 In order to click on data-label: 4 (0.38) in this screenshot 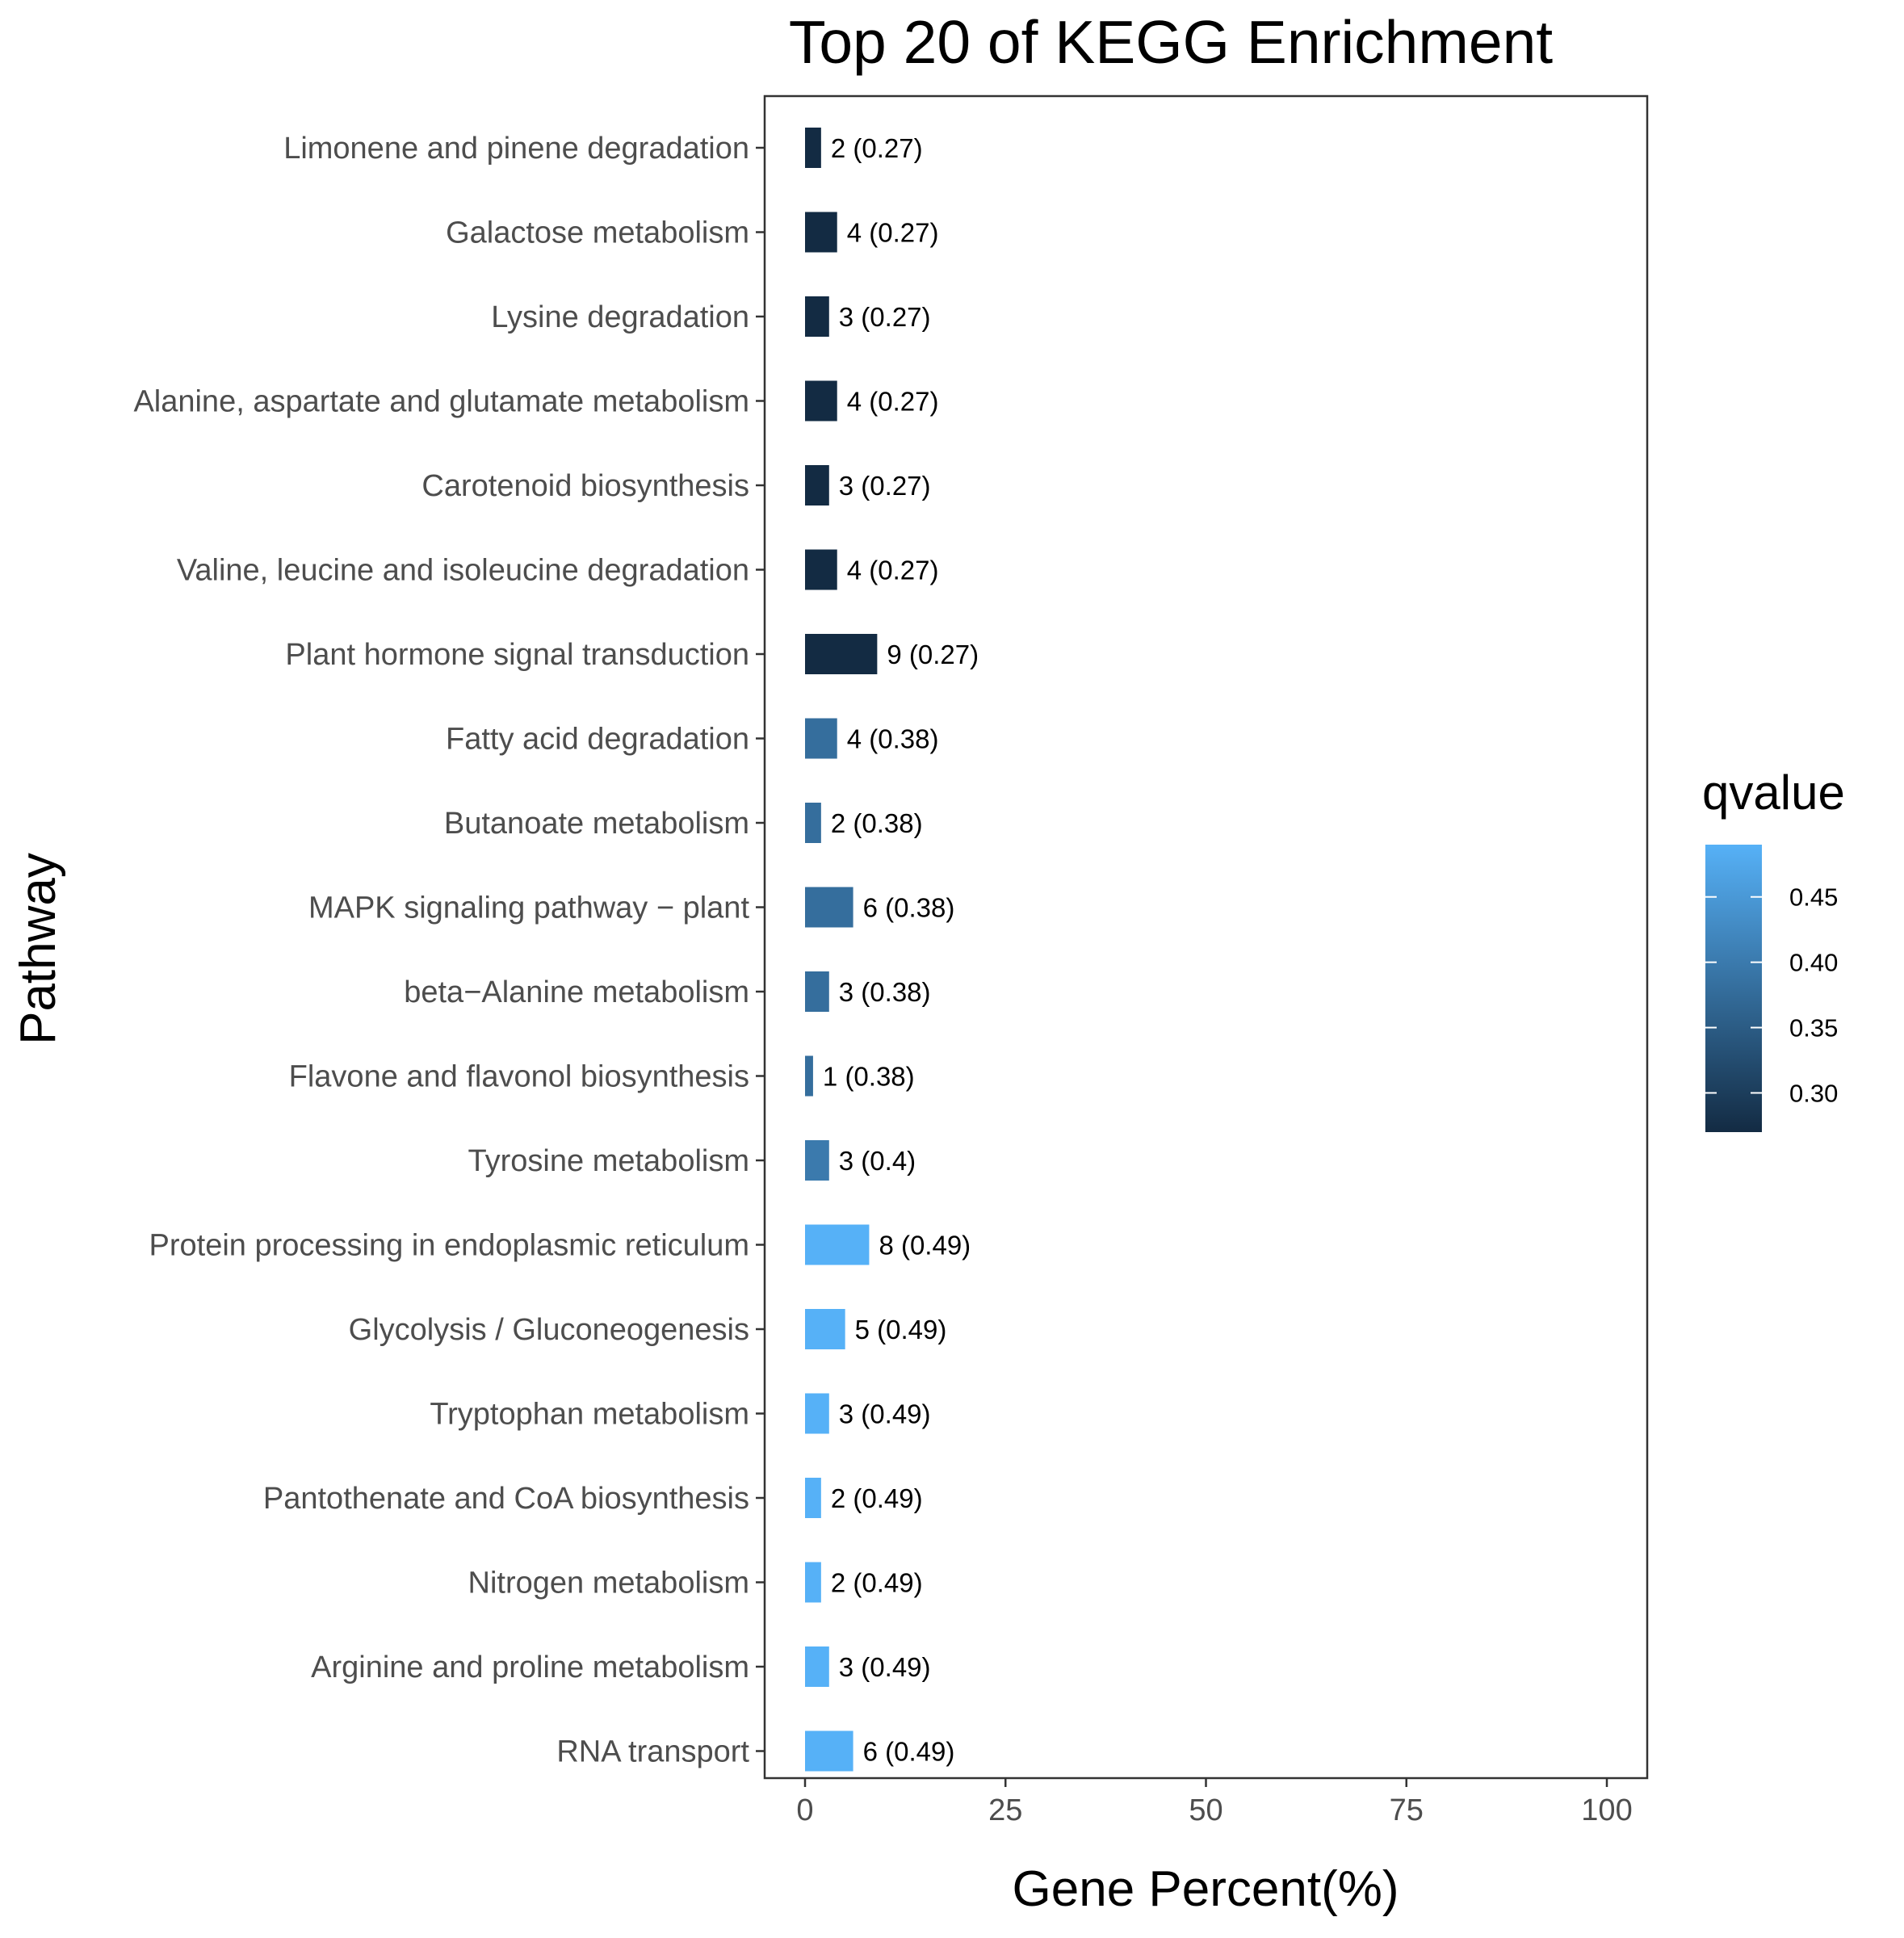, I will do `click(893, 739)`.